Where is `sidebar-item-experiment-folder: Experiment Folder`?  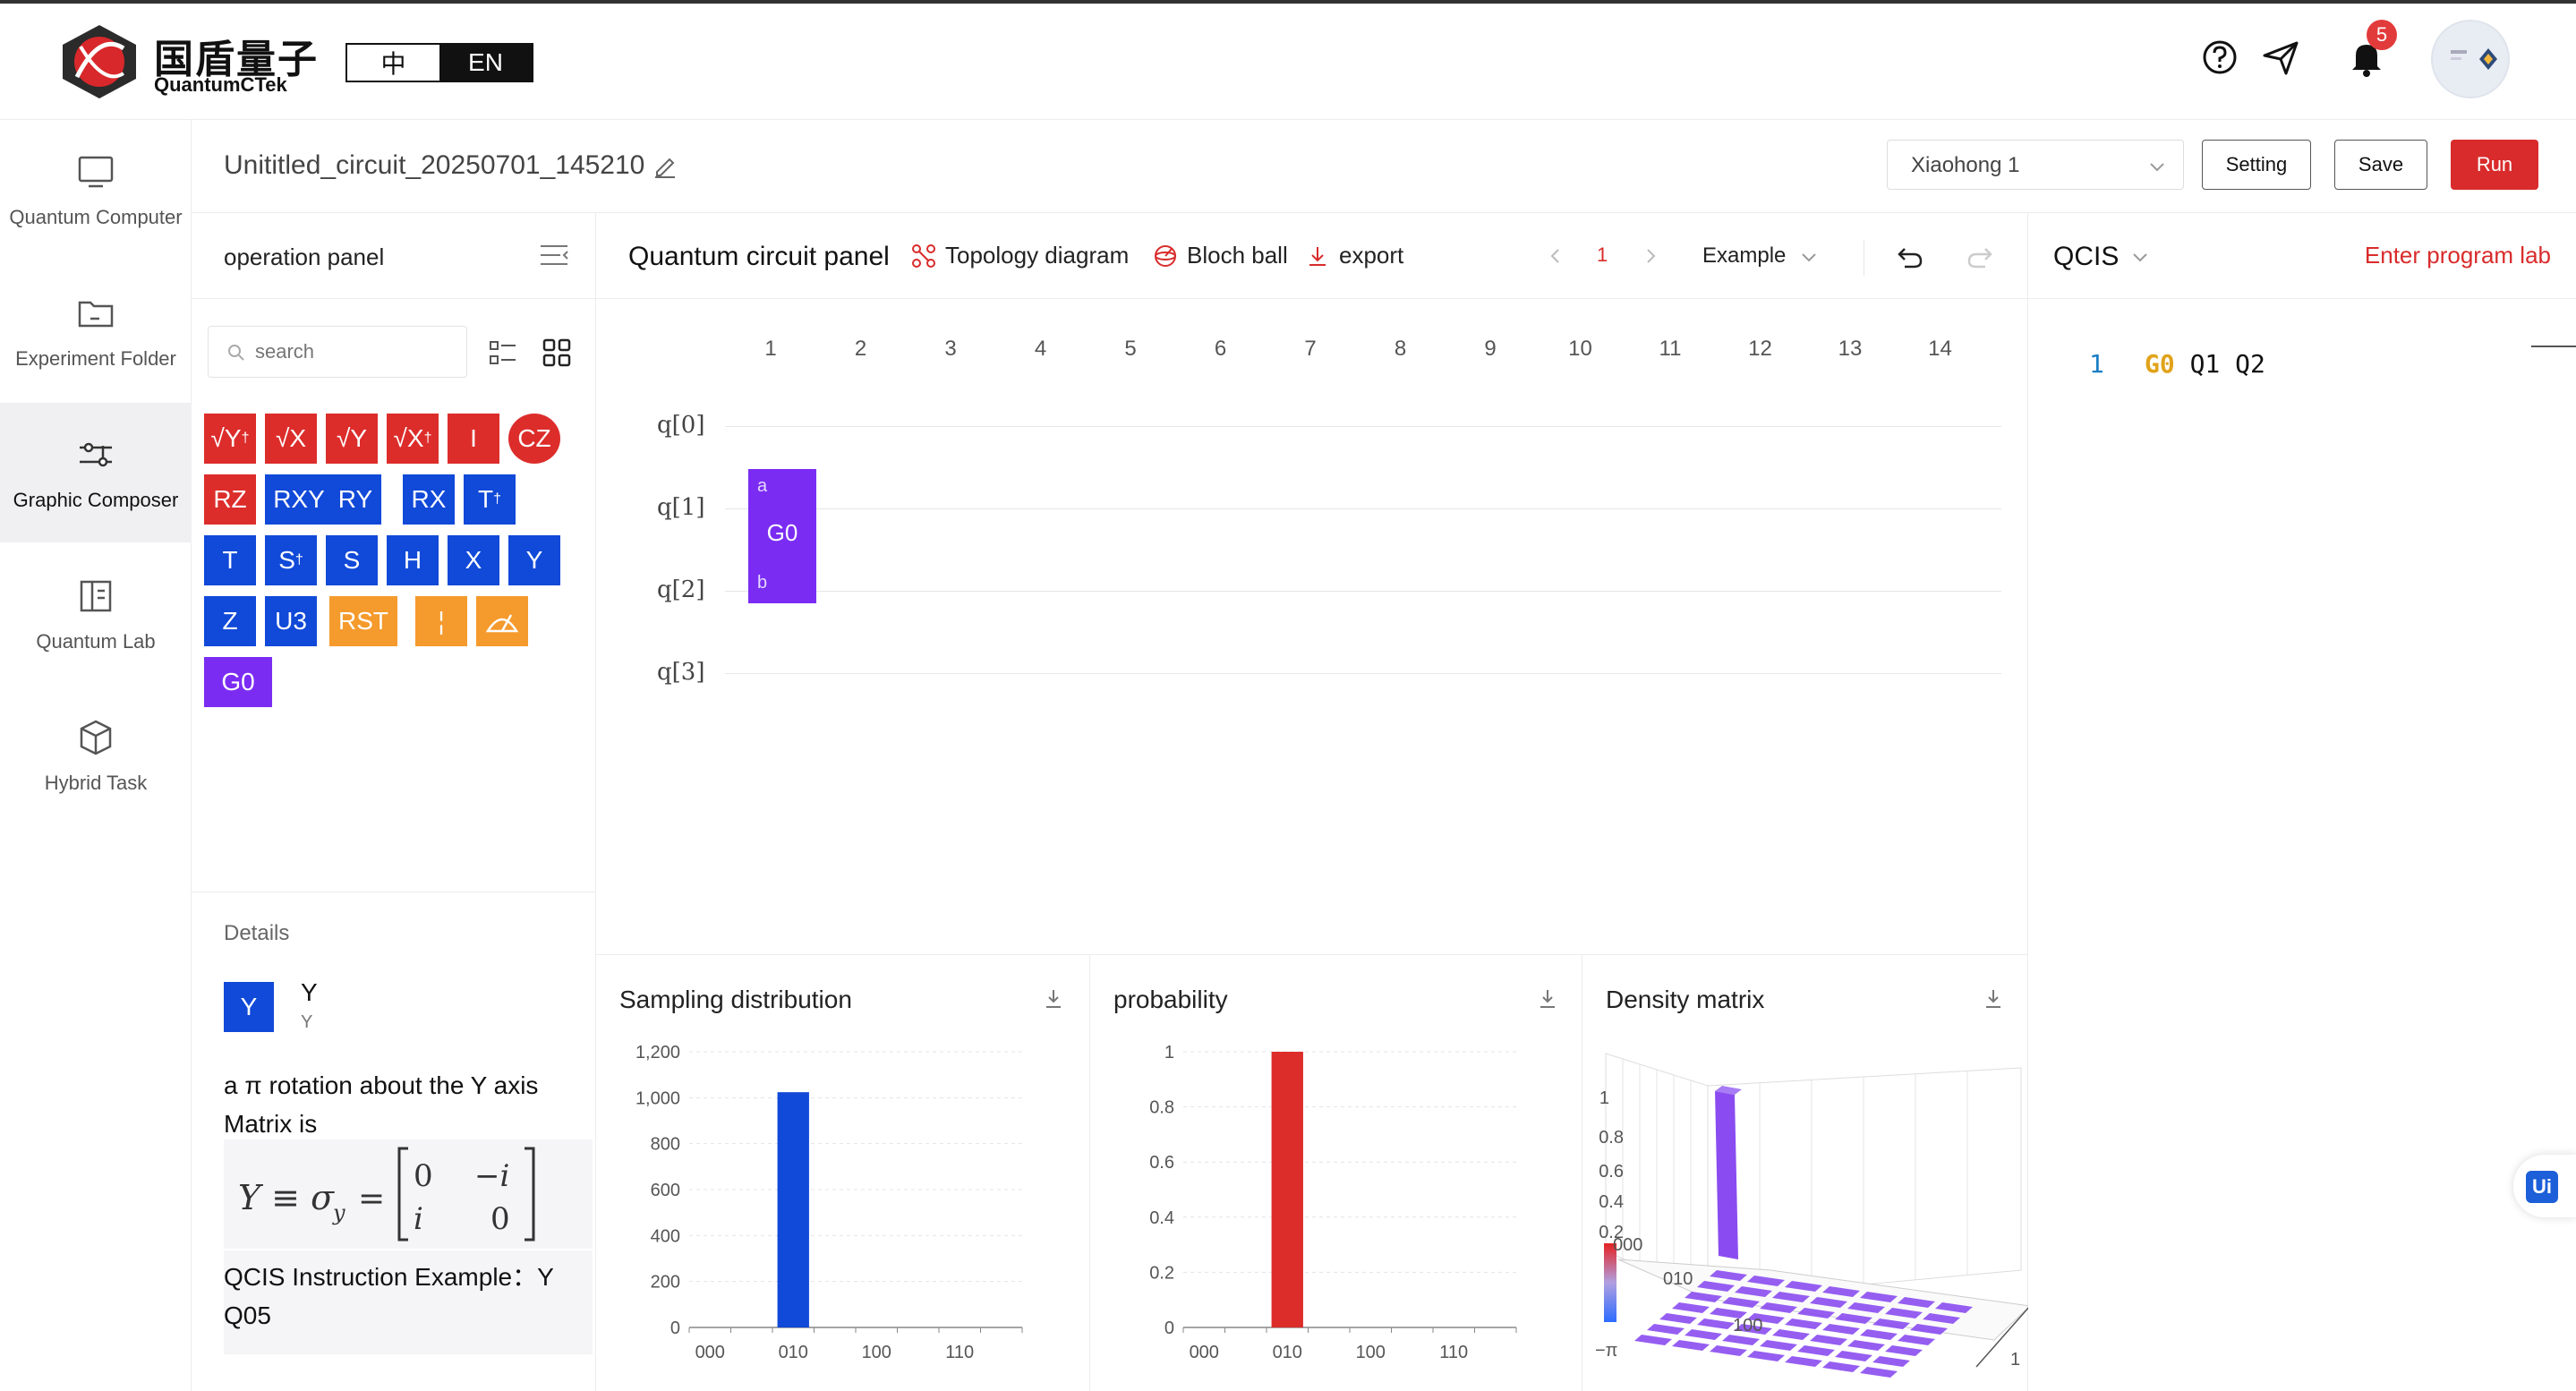 sidebar-item-experiment-folder: Experiment Folder is located at coordinates (96, 331).